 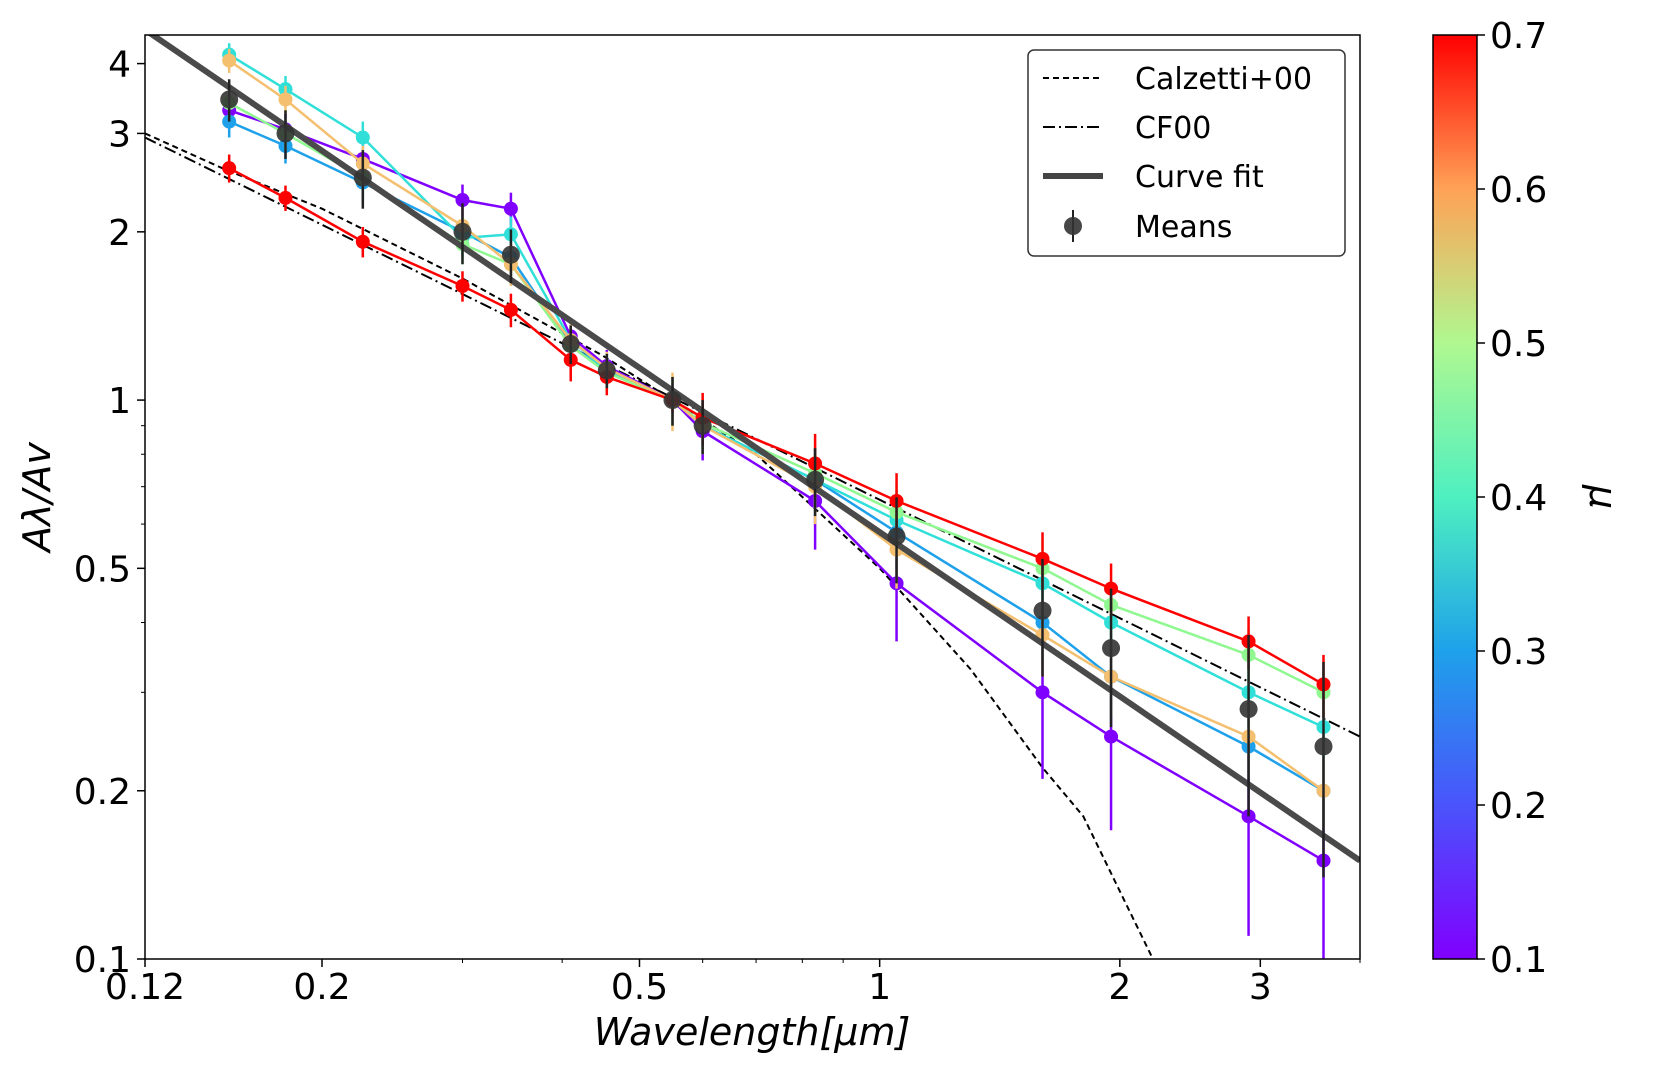 What do you see at coordinates (119, 134) in the screenshot?
I see `y-tick-label: 3` at bounding box center [119, 134].